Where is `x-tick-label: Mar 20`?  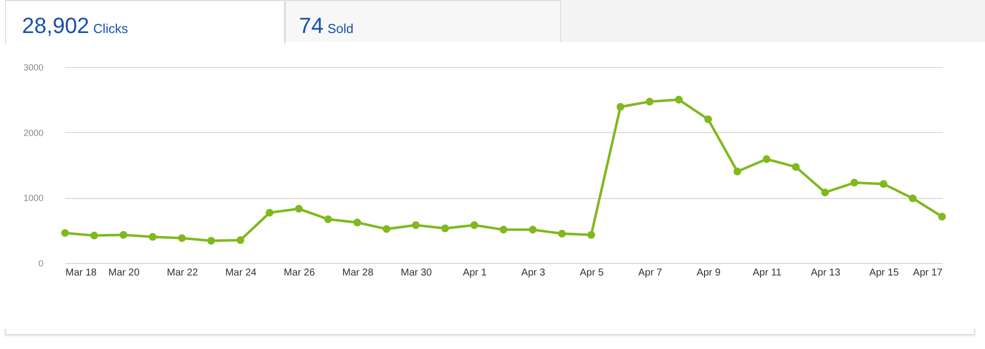 x-tick-label: Mar 20 is located at coordinates (124, 273).